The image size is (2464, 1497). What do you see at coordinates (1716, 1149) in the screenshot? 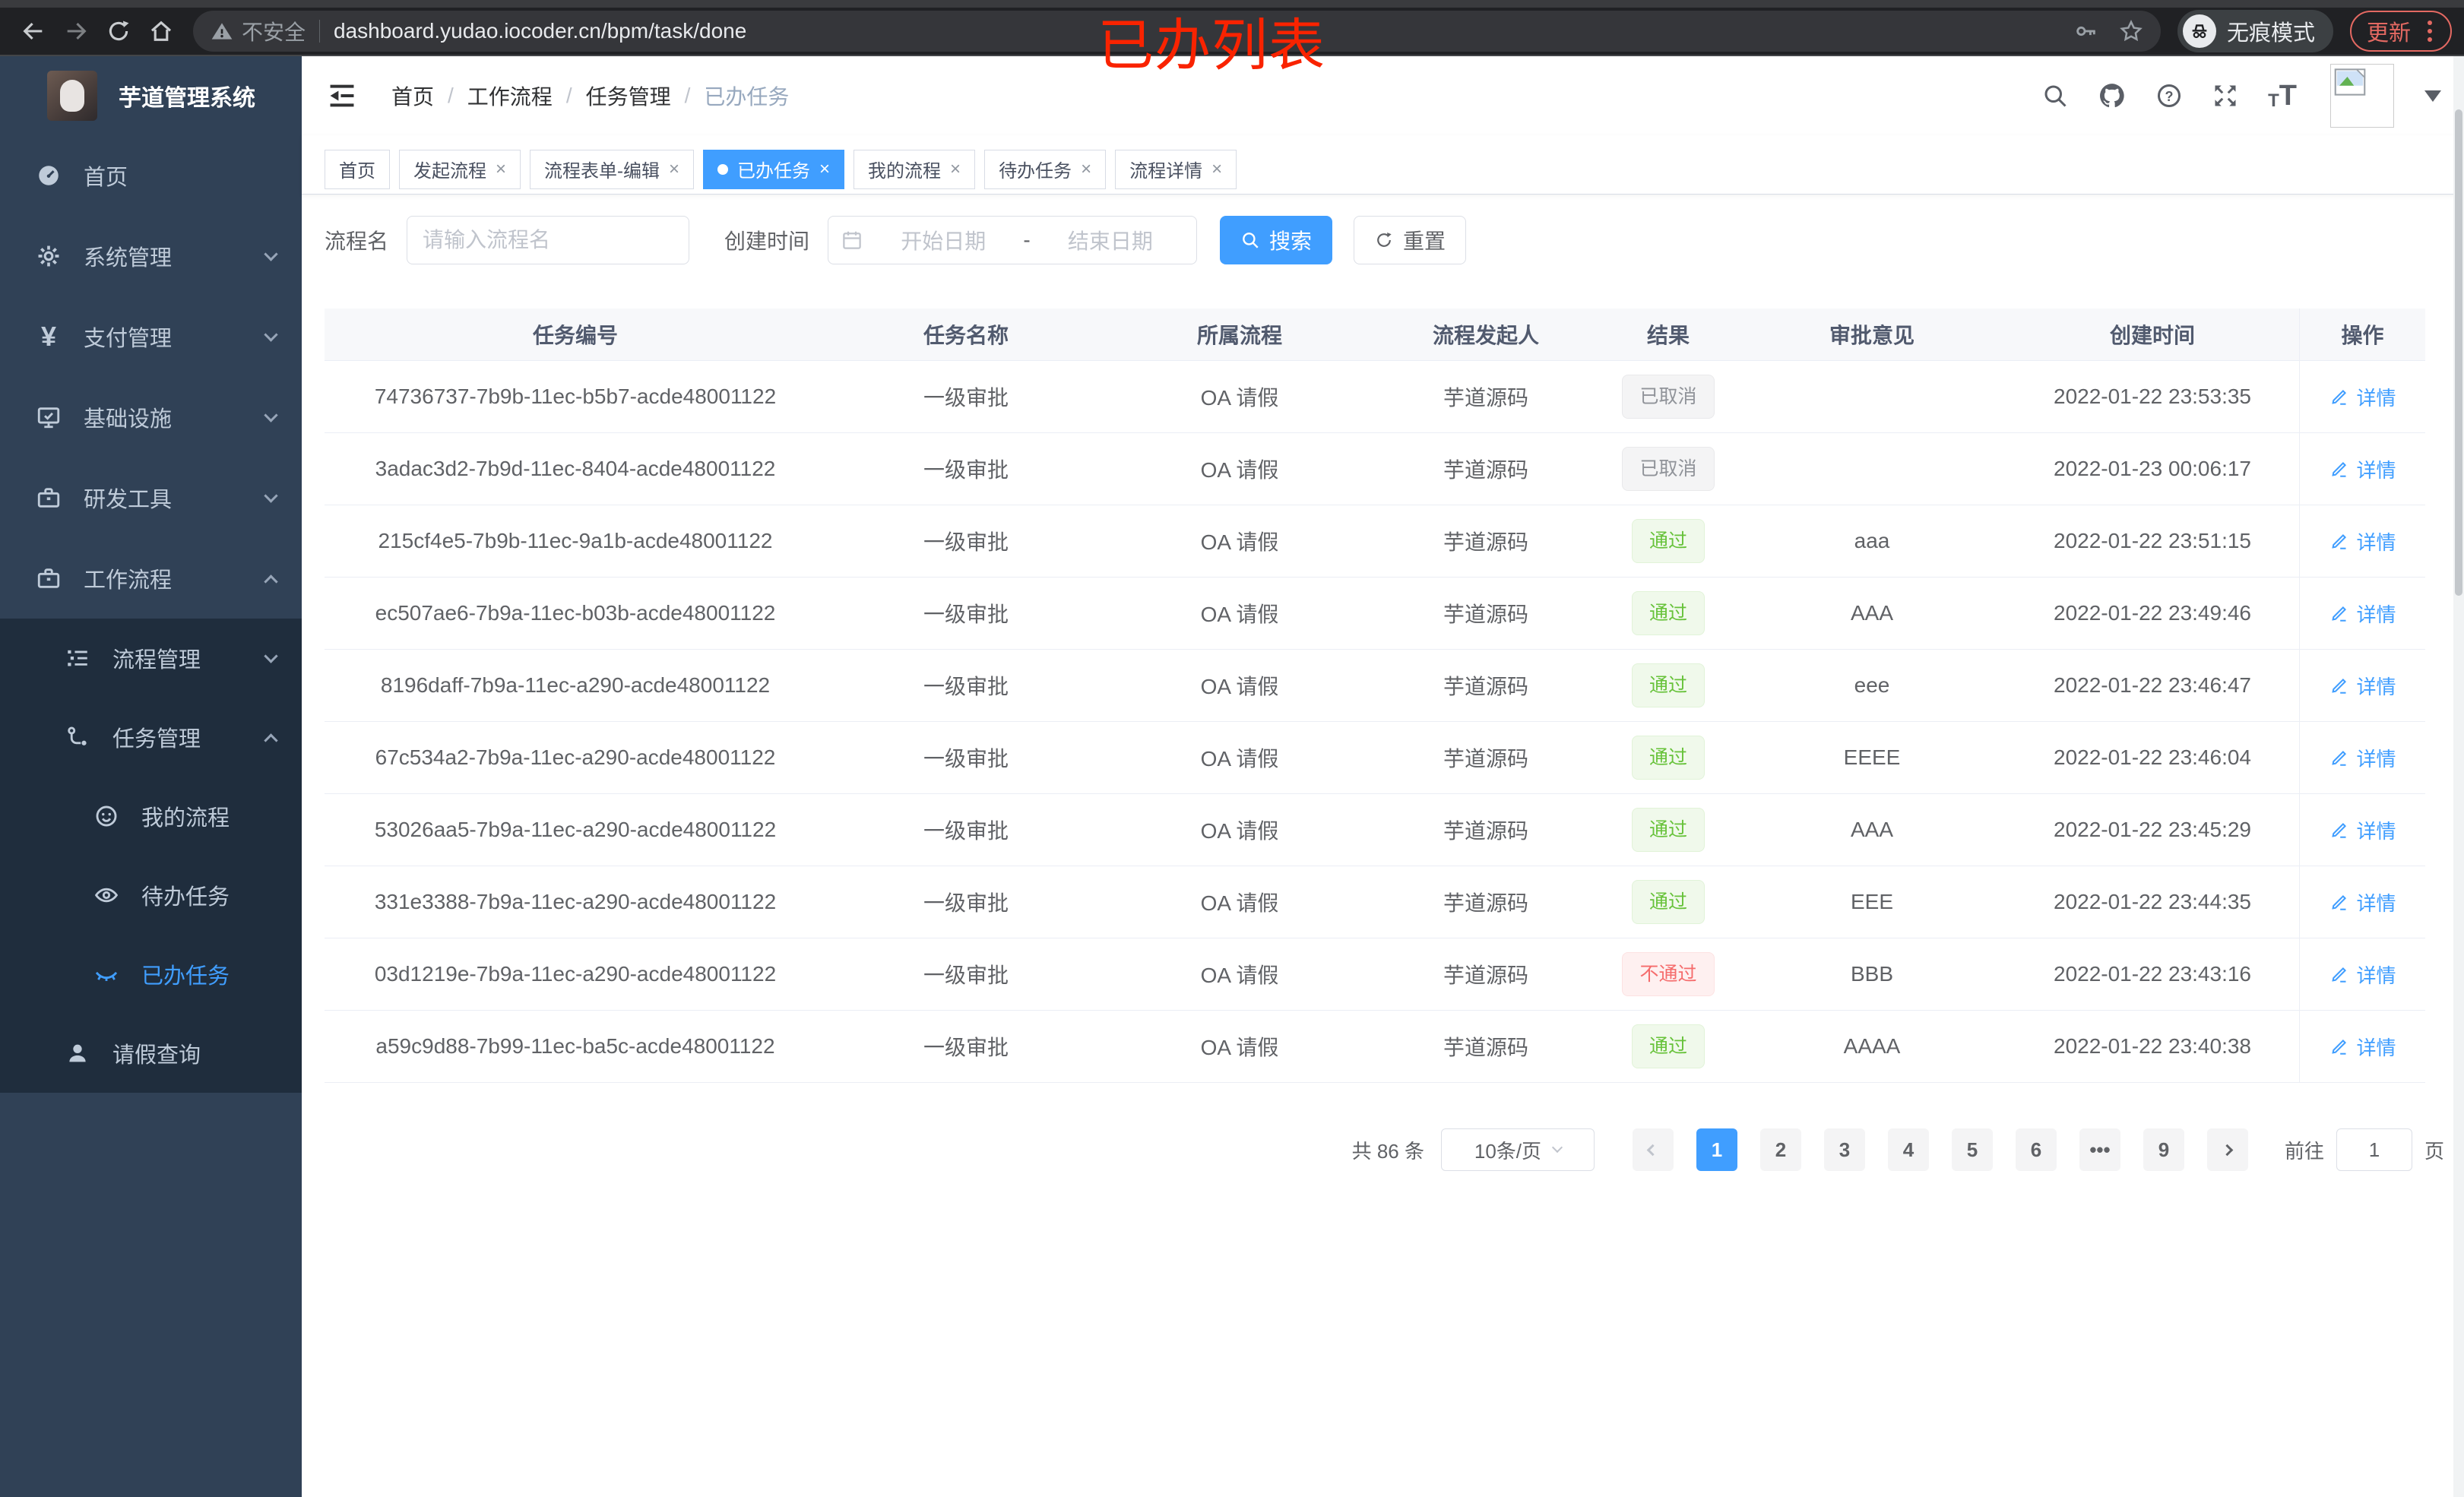
I see `page-number-button: 1` at bounding box center [1716, 1149].